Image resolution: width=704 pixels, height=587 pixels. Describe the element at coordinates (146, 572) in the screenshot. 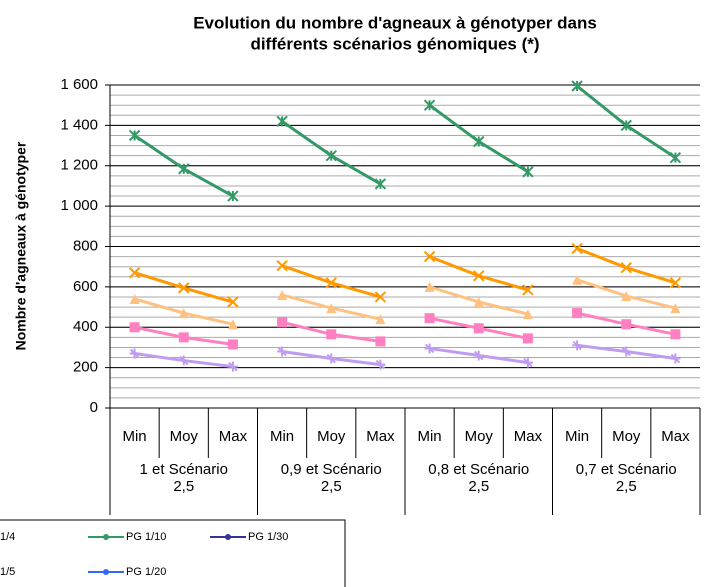

I see `legend-label: PG 1/20` at that location.